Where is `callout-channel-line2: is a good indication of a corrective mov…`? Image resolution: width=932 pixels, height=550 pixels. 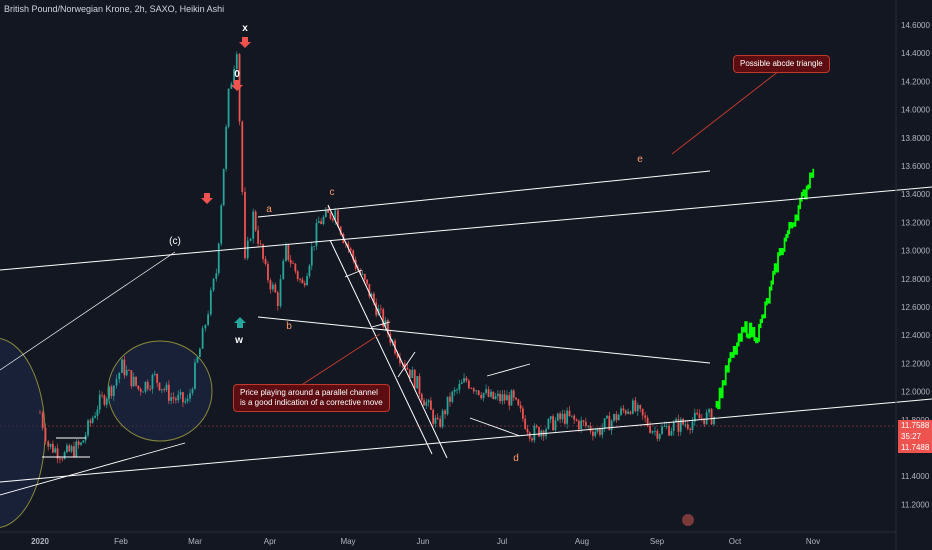 callout-channel-line2: is a good indication of a corrective mov… is located at coordinates (311, 402).